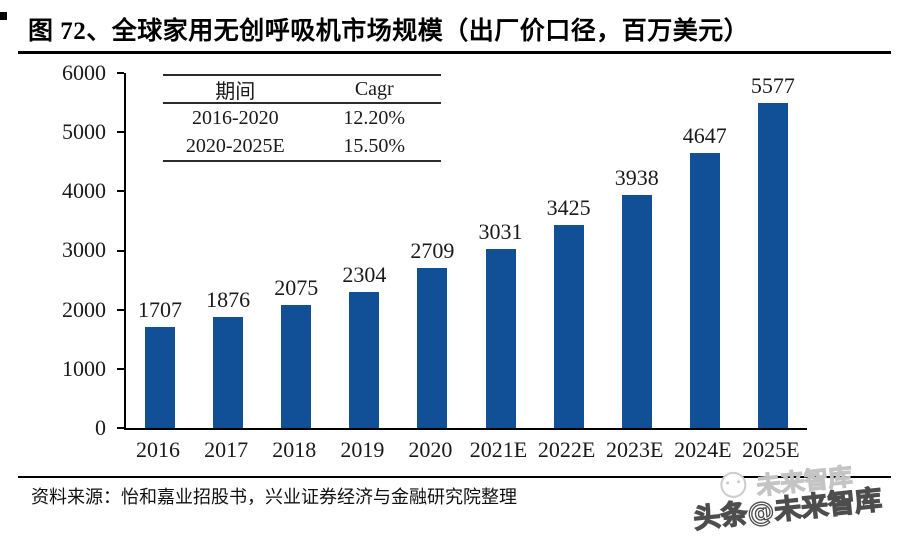 This screenshot has height=536, width=909. I want to click on cagr-header-period: 期间, so click(235, 91).